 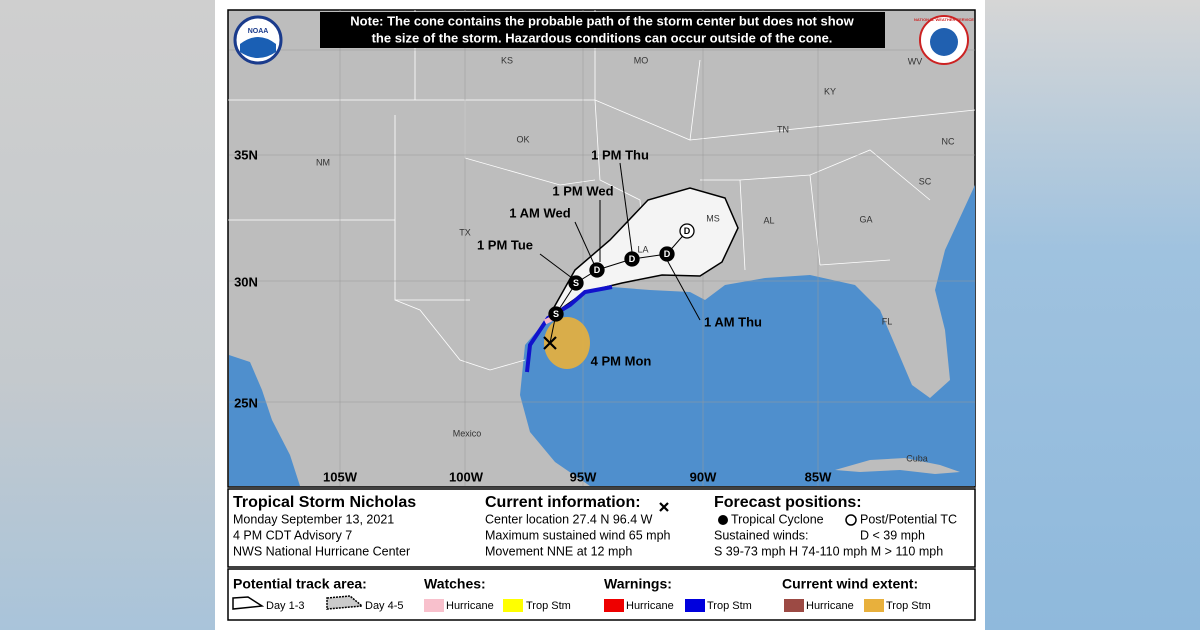 What do you see at coordinates (505, 244) in the screenshot?
I see `forecast-time-label: 1 PM Tue` at bounding box center [505, 244].